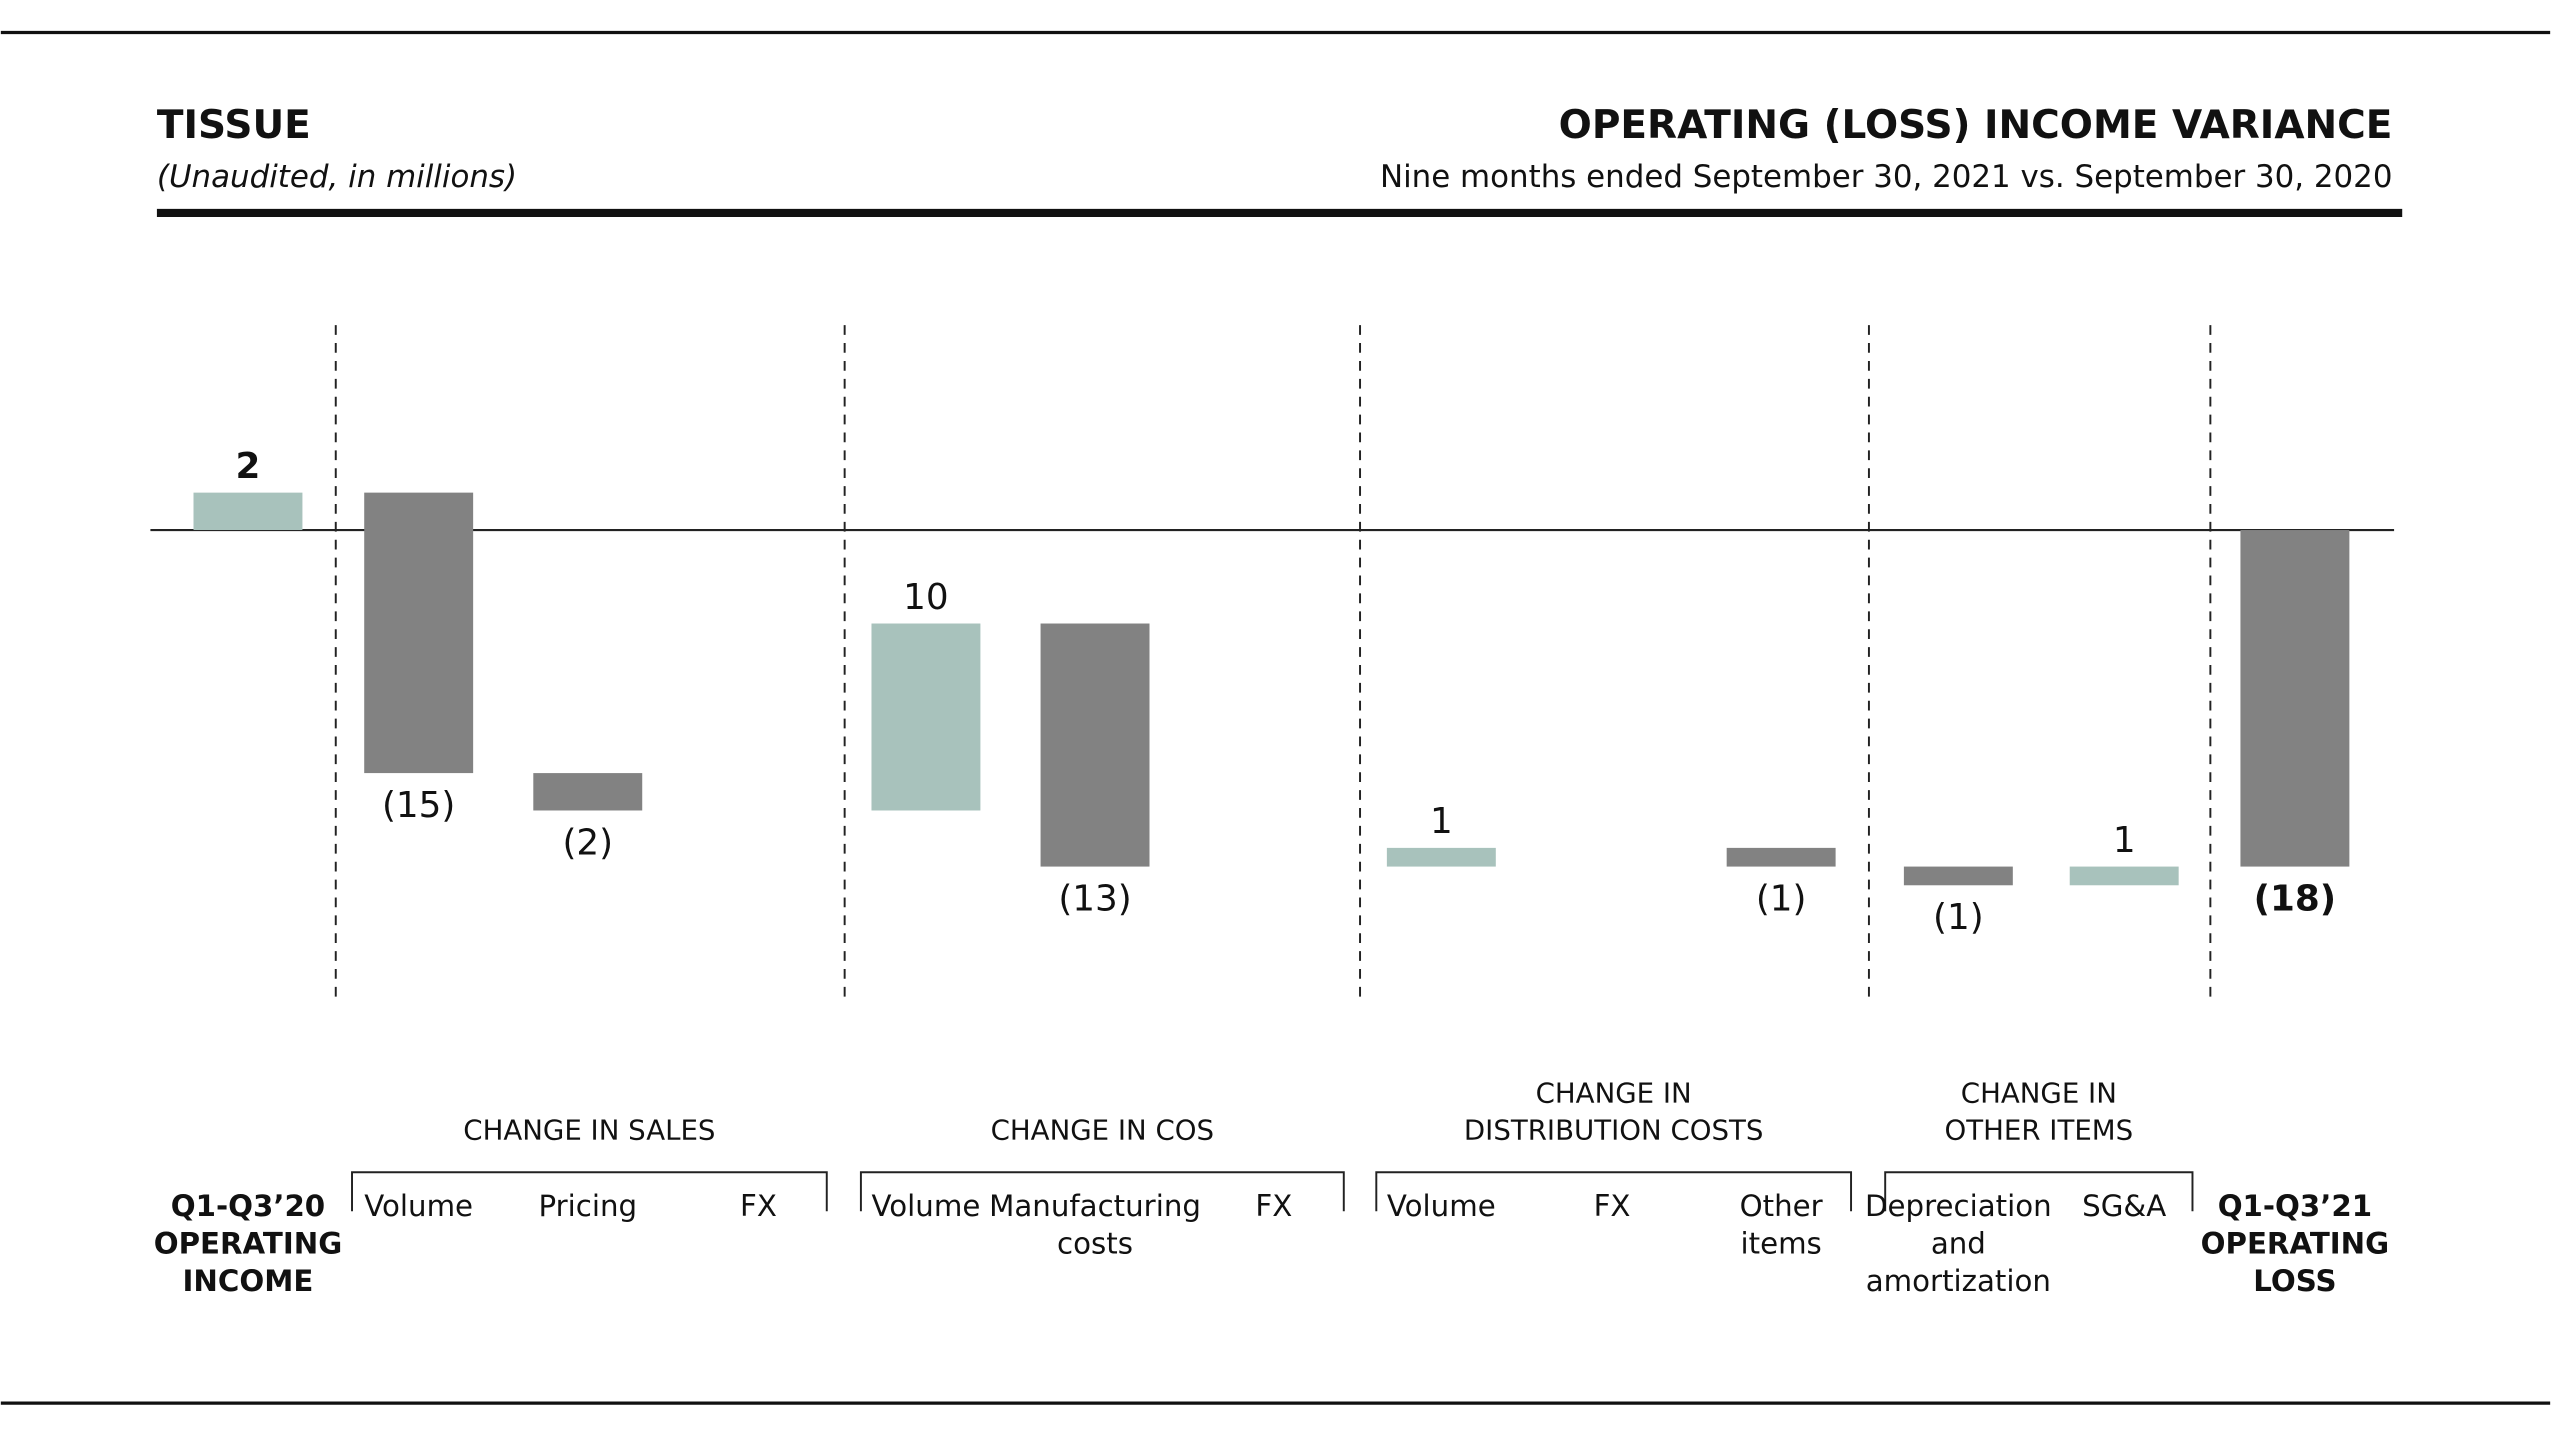 This screenshot has width=2551, height=1434. I want to click on x-tick-label: costs, so click(1095, 1244).